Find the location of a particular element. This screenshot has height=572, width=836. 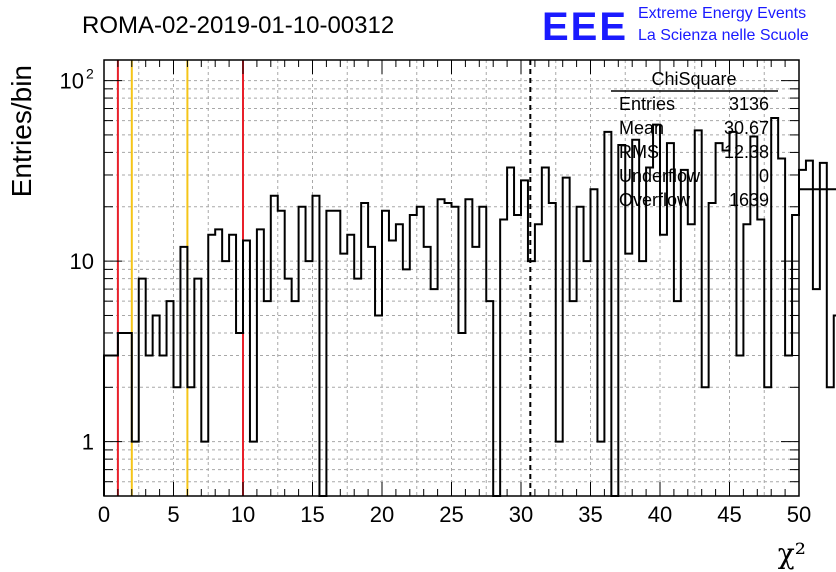

x-tick-label: 30 is located at coordinates (521, 514).